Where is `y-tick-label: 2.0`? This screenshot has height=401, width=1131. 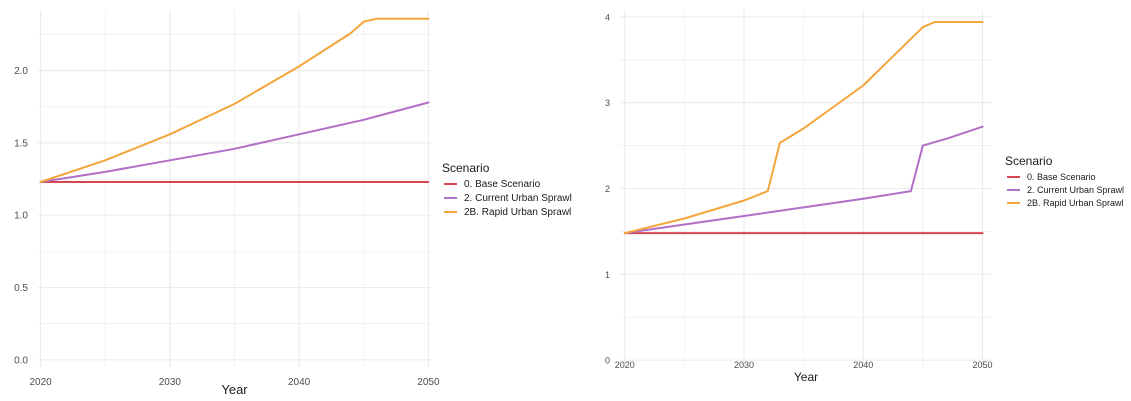 y-tick-label: 2.0 is located at coordinates (21, 71).